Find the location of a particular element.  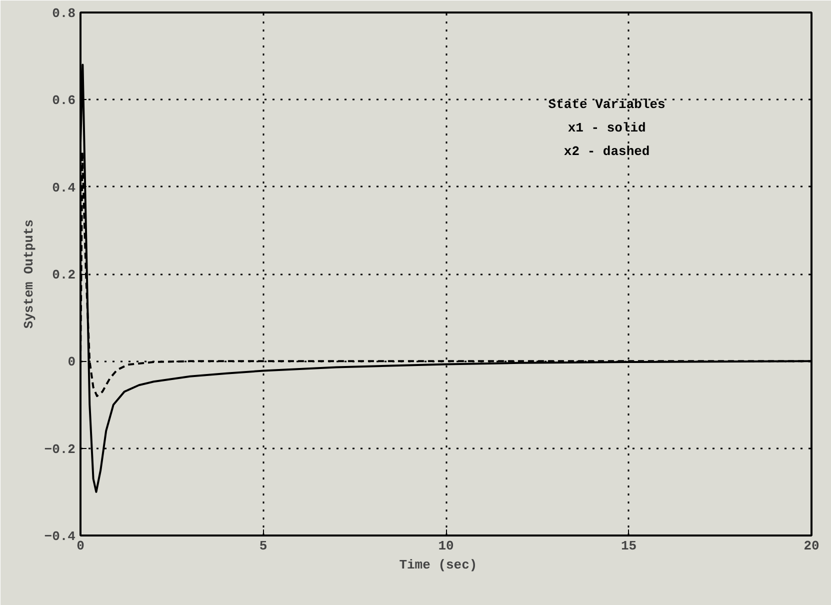

x-tick-label: 5 is located at coordinates (263, 546).